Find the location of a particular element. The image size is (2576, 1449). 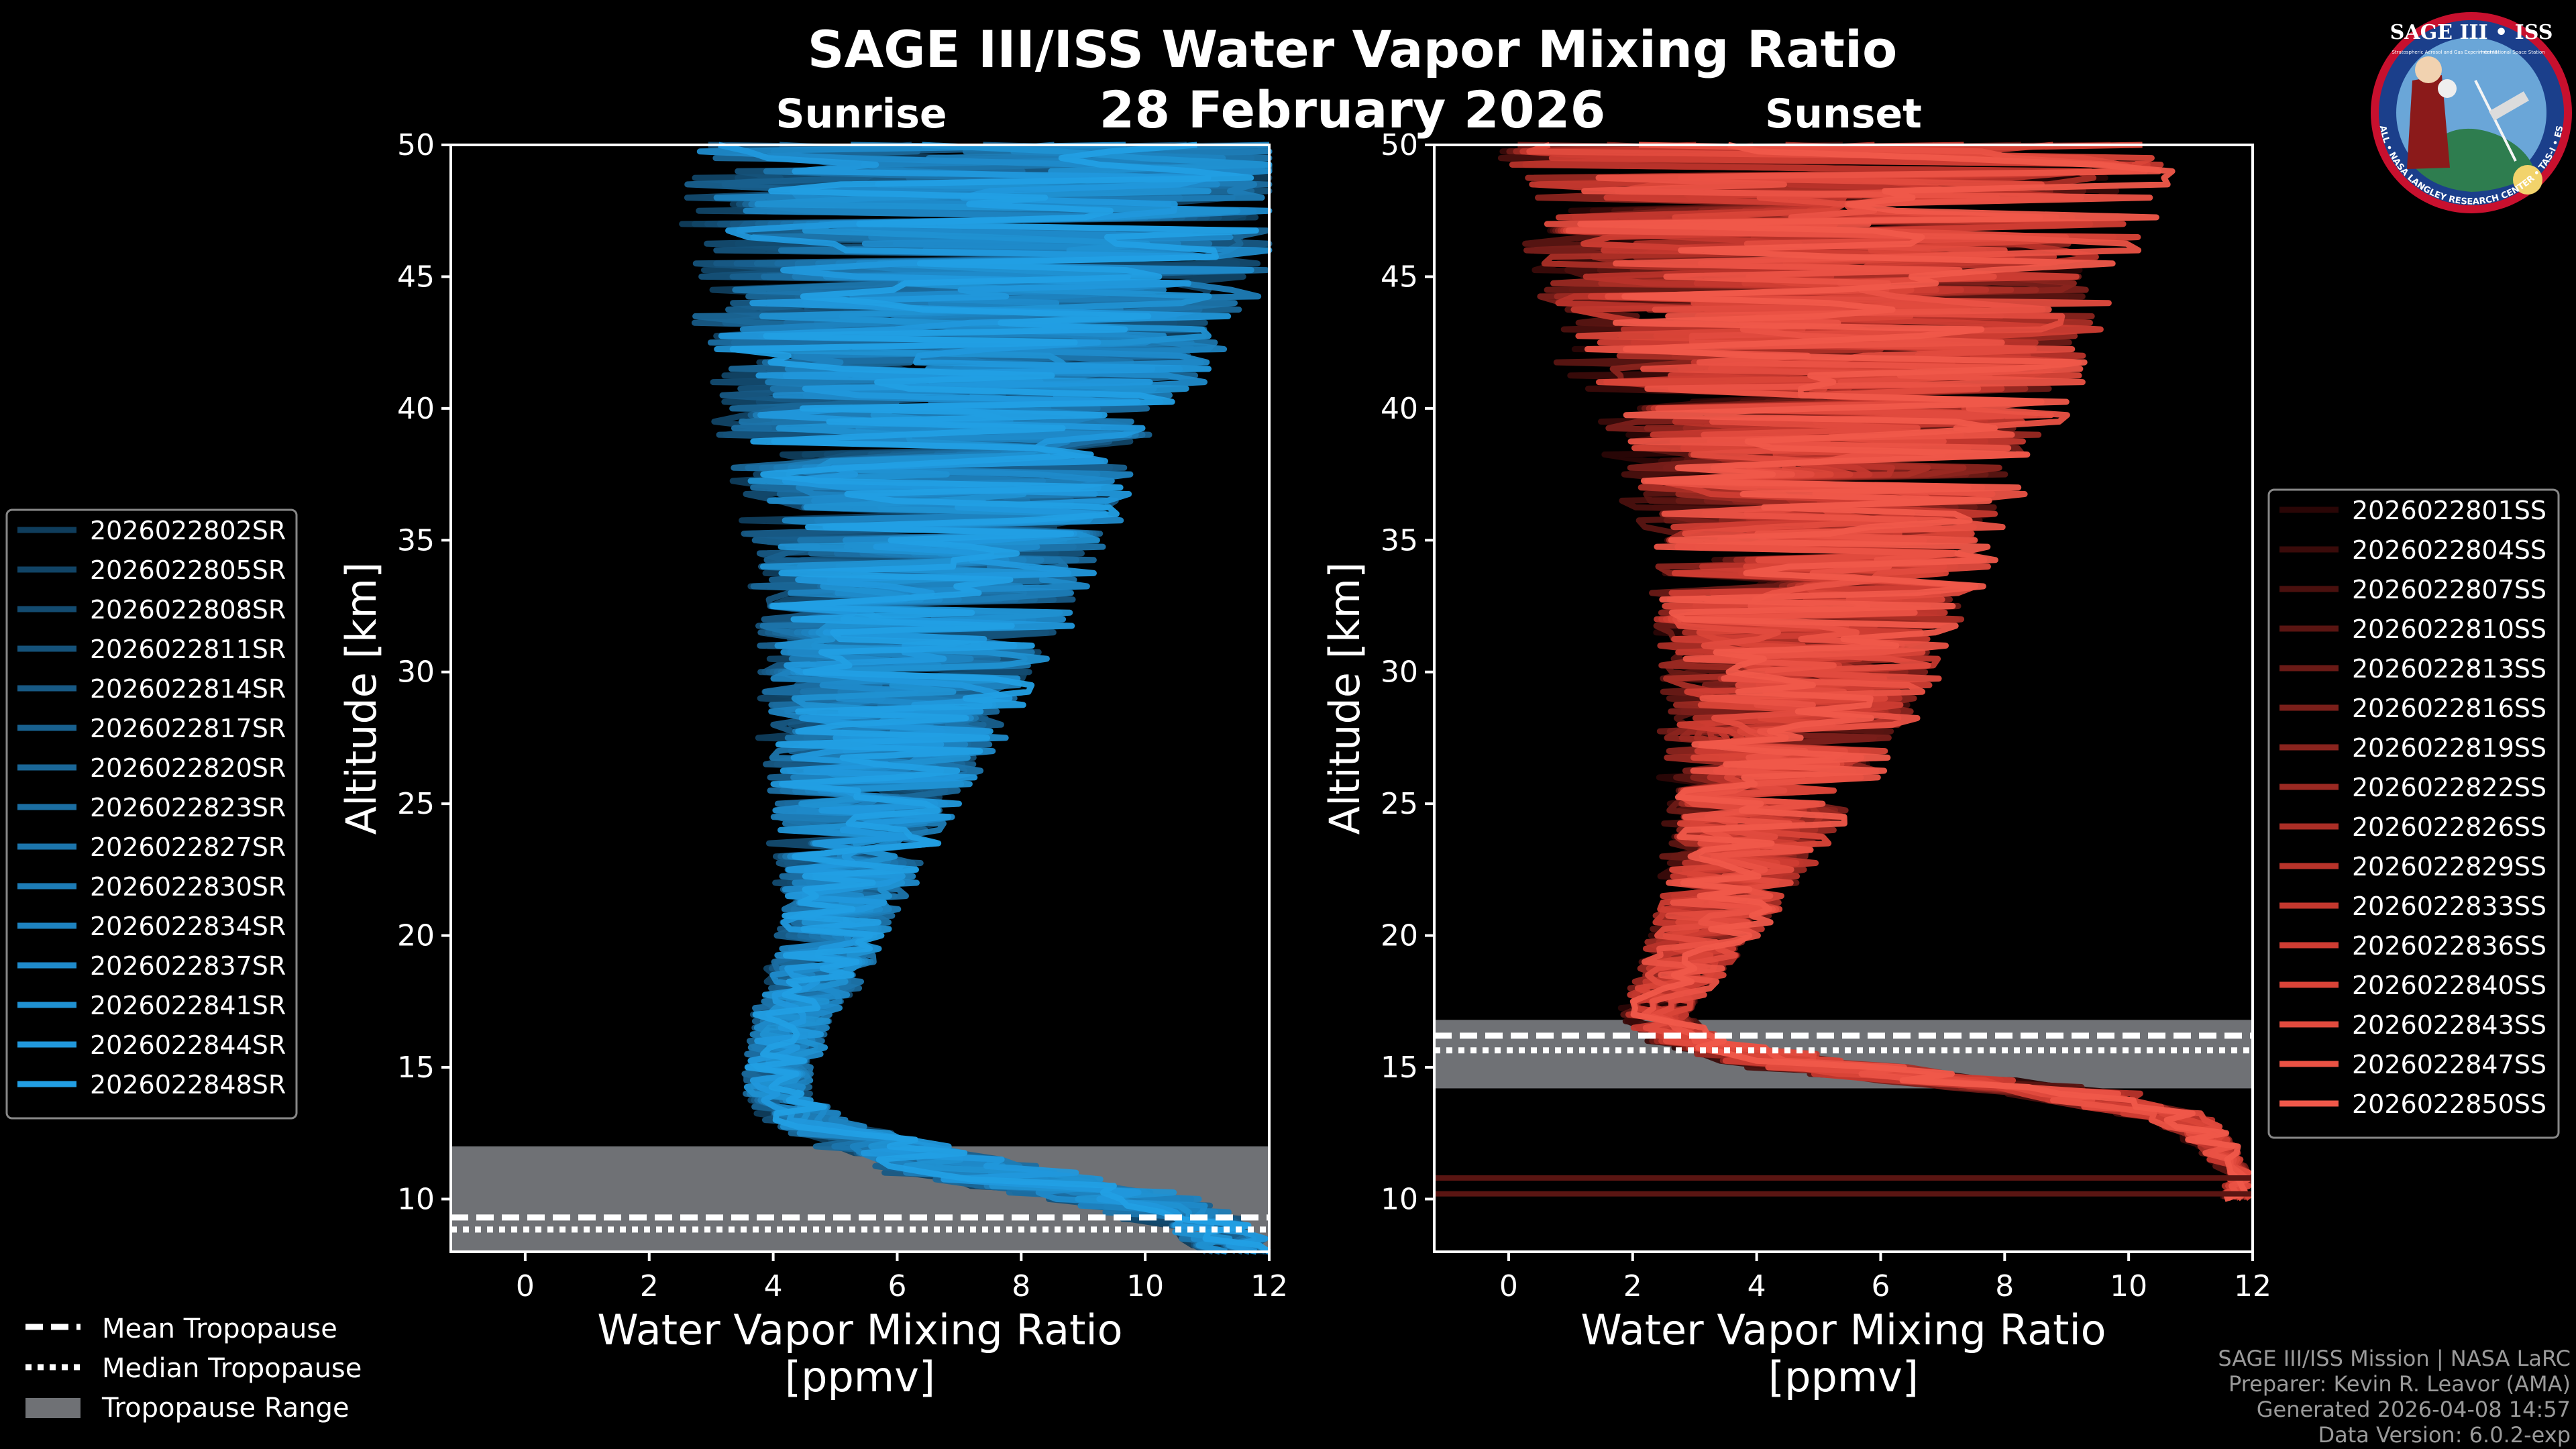

sunset-legend-label-2026022833SS: 2026022833SS is located at coordinates (2449, 906).